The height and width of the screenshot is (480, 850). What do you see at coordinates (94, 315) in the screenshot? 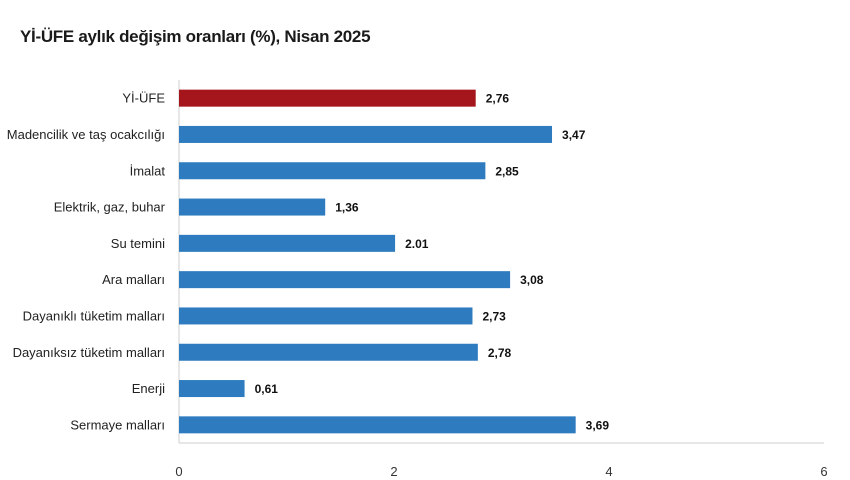
I see `category-label: Dayanıklı tüketim malları` at bounding box center [94, 315].